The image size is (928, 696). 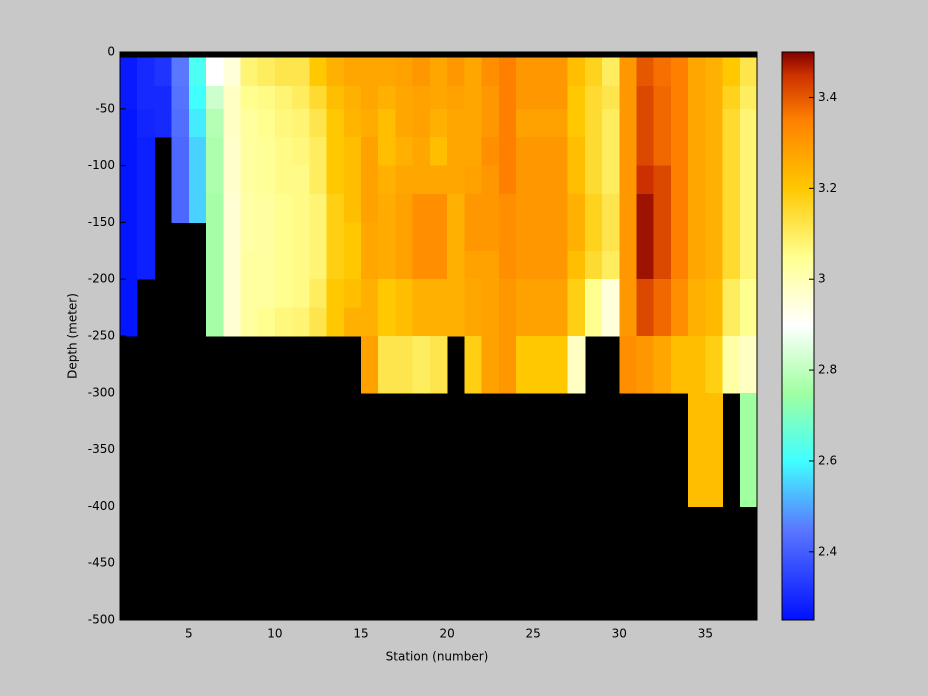 I want to click on colorbar-tick-label: 2.8, so click(x=827, y=370).